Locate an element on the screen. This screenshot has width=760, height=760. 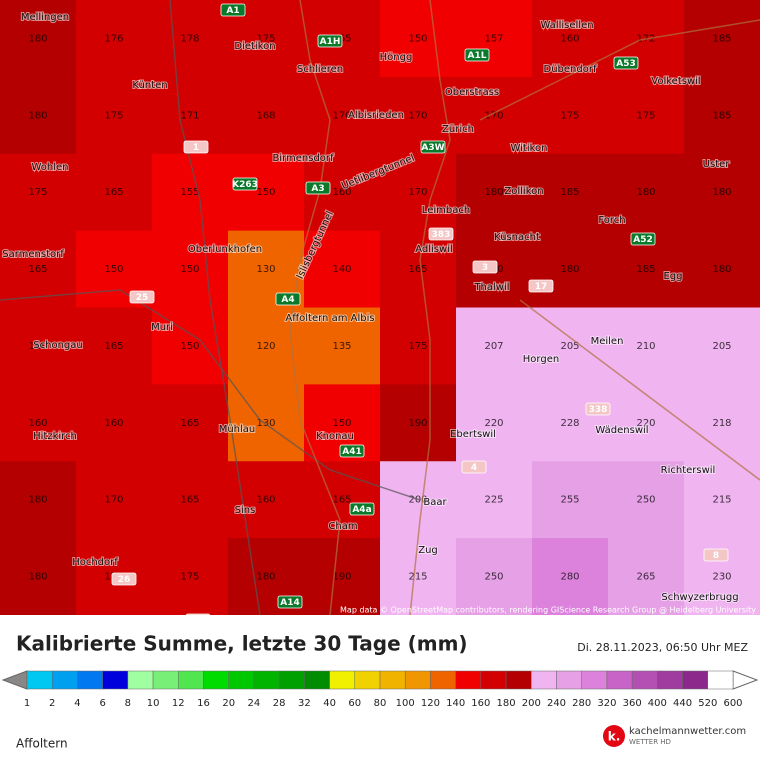
place-label: Hitzkirch is located at coordinates (55, 436).